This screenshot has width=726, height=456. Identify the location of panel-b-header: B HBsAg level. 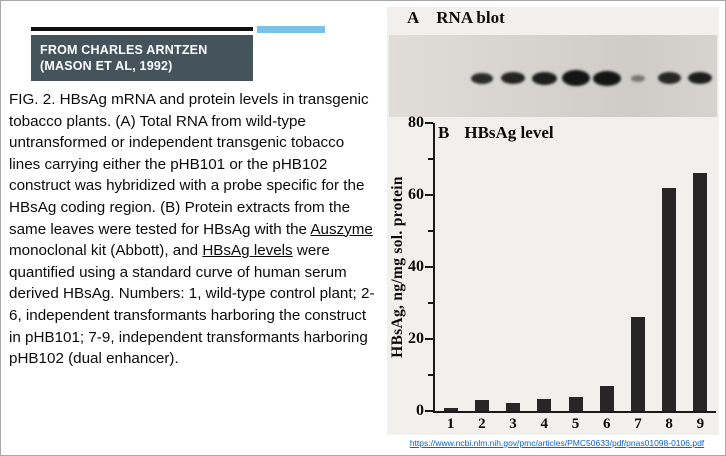
(496, 133).